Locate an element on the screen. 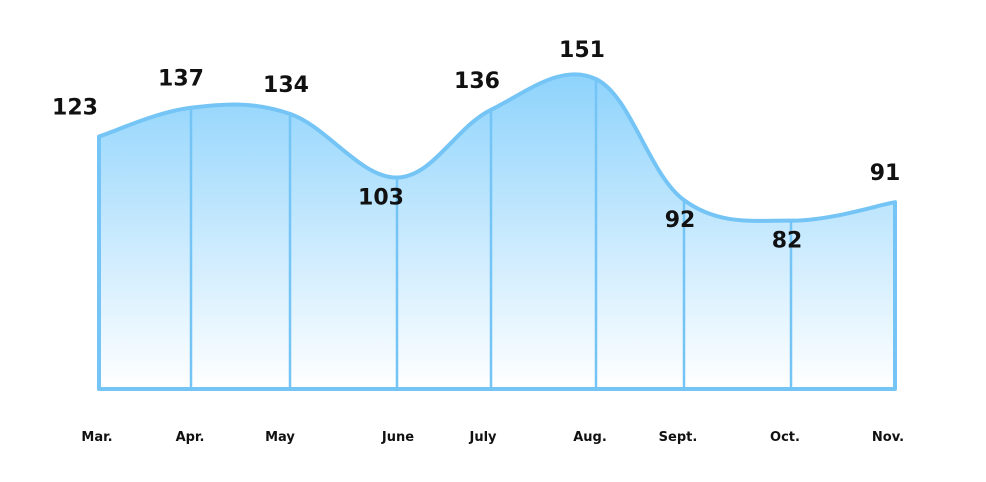 The height and width of the screenshot is (482, 986). data-label-nov: 91 is located at coordinates (885, 173).